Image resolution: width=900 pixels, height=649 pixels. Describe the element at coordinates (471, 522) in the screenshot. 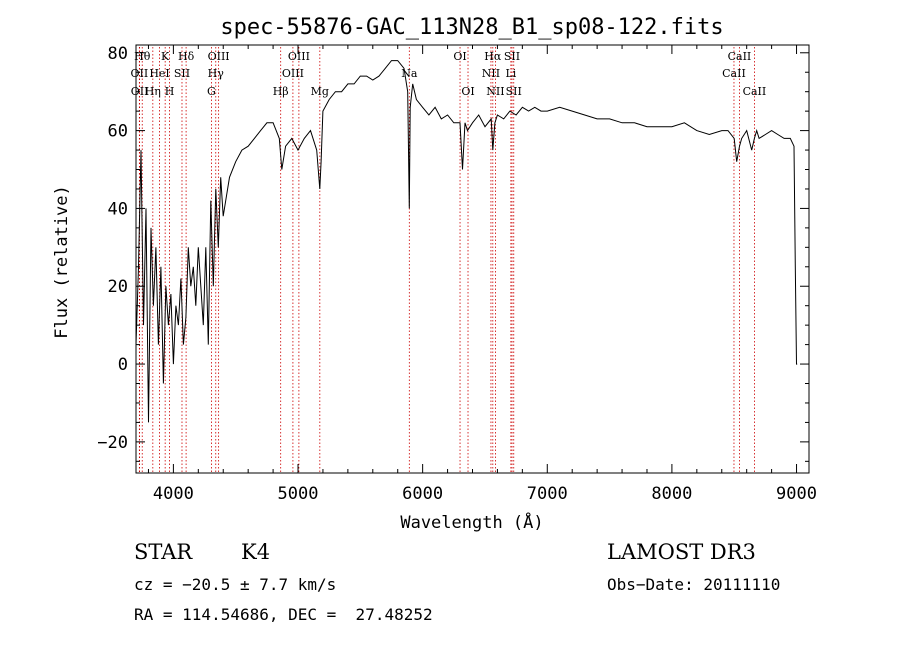

I see `x-axis-label: Wavelength (Å)` at that location.